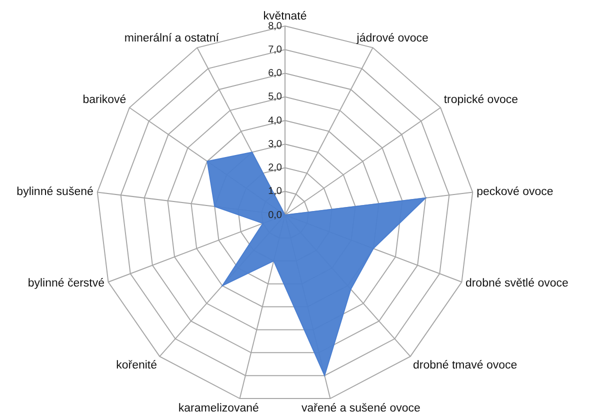  What do you see at coordinates (275, 120) in the screenshot?
I see `y-tick-label: 4,0` at bounding box center [275, 120].